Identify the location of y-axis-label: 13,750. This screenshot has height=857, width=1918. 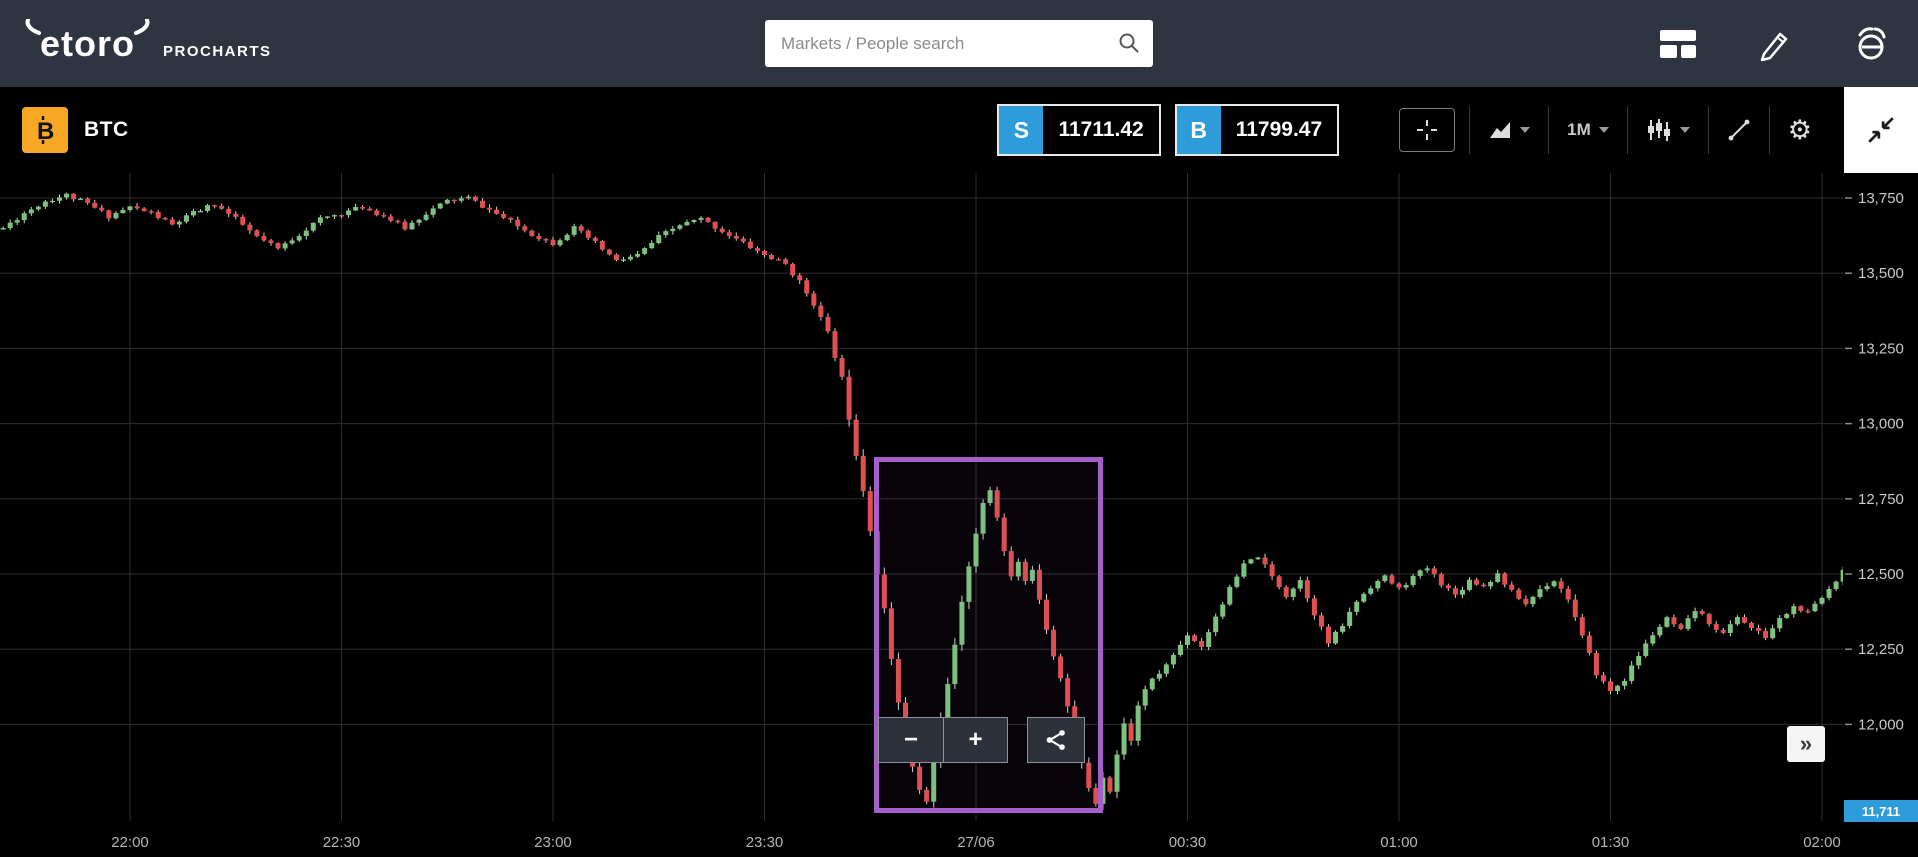
(1881, 198).